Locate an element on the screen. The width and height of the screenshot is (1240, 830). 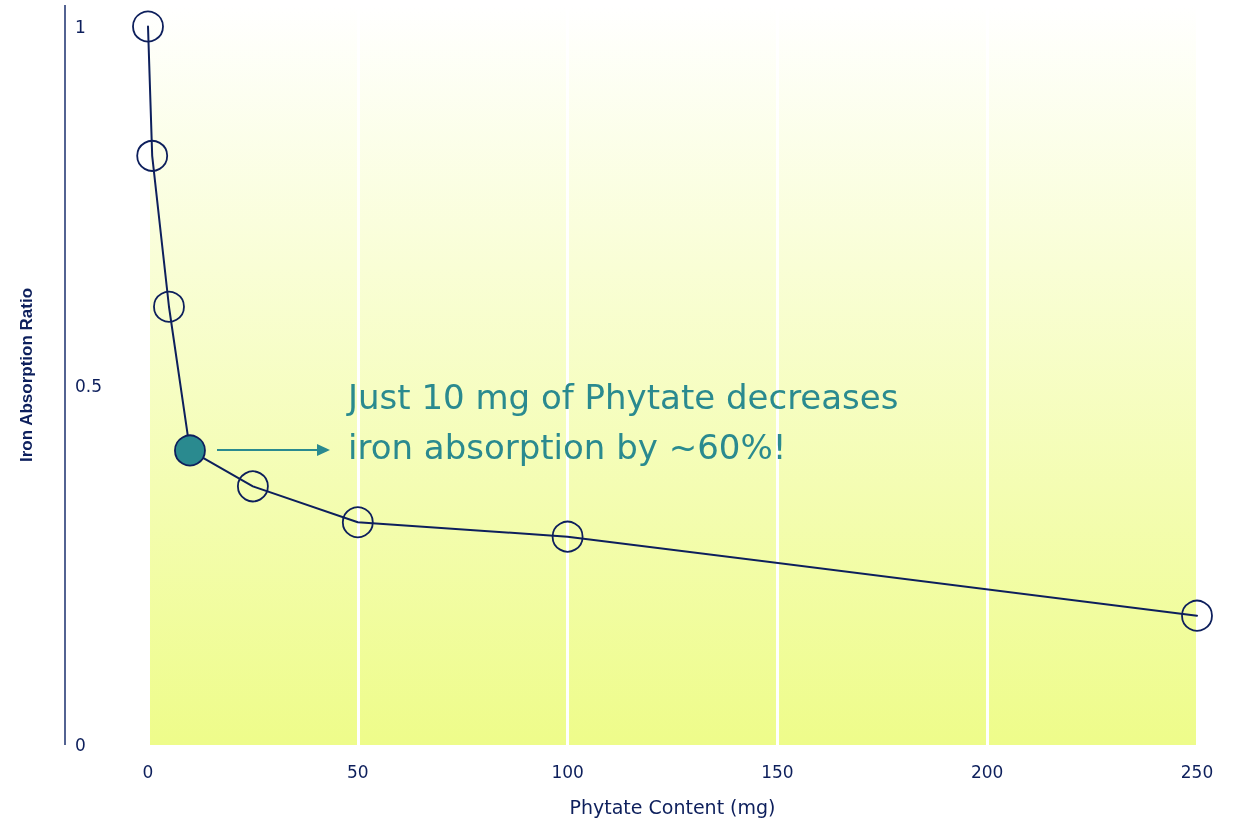
y-axis-title: Iron Absorption Ratio is located at coordinates (26, 375).